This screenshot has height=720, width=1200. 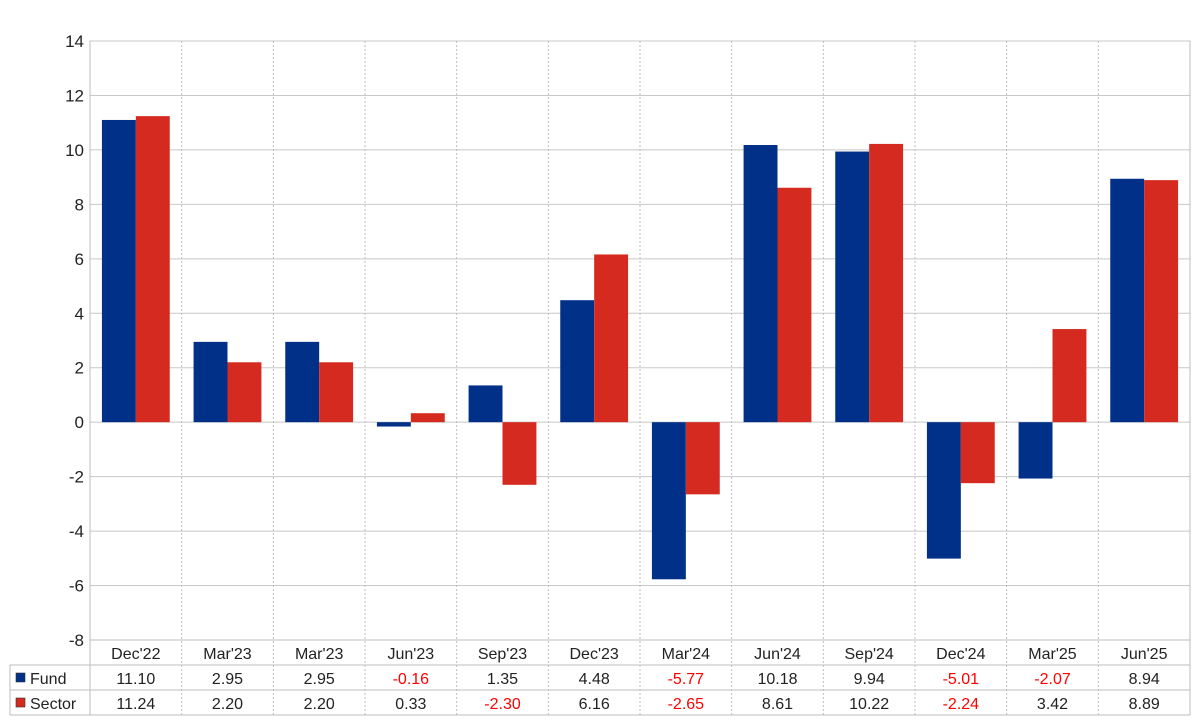 What do you see at coordinates (1052, 679) in the screenshot?
I see `data-label: -2.07` at bounding box center [1052, 679].